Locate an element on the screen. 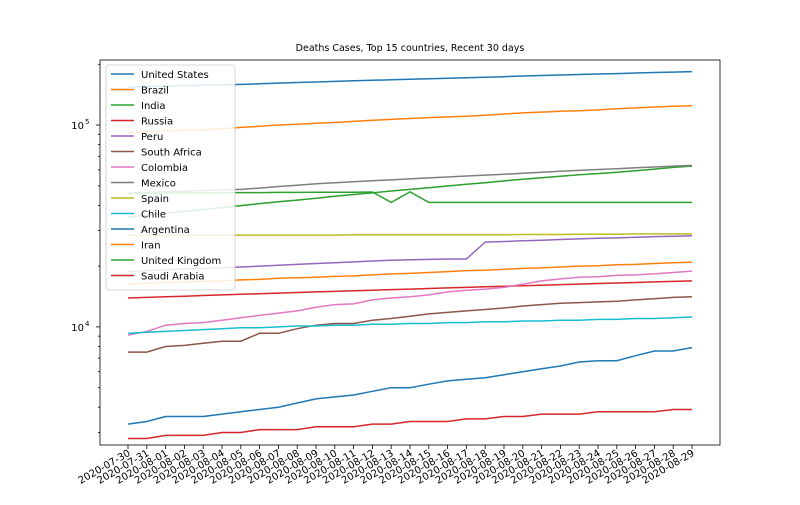  legend-box is located at coordinates (170, 177).